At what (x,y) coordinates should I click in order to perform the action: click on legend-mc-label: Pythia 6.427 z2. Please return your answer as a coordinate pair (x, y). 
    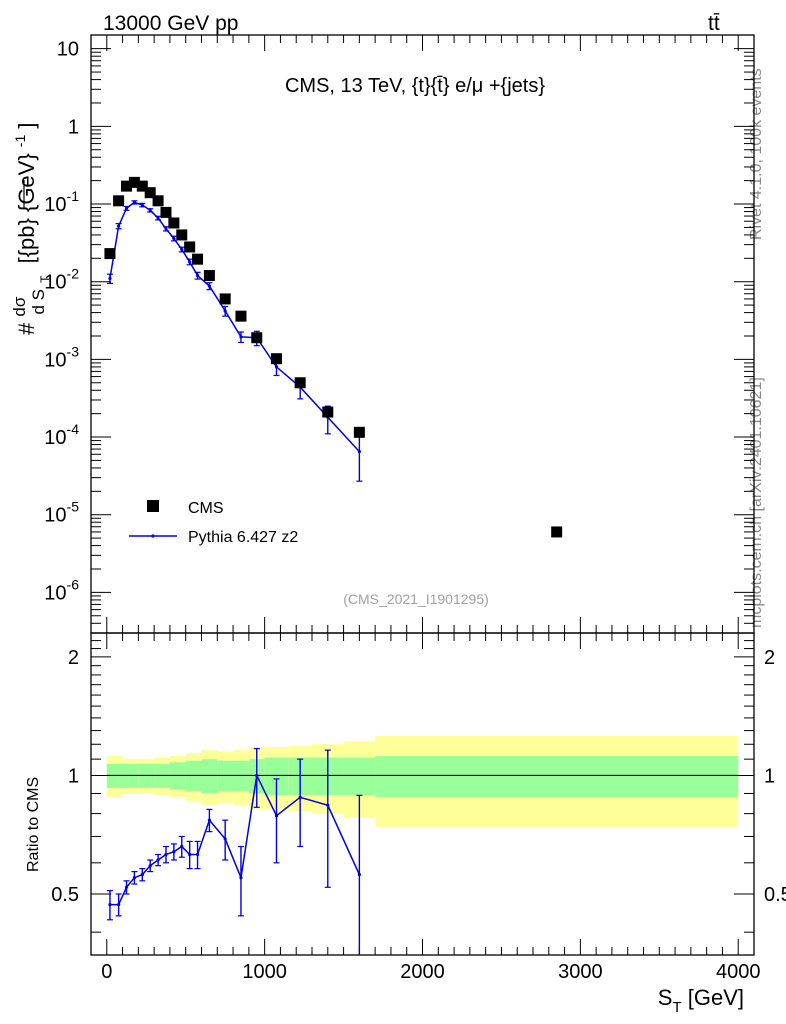
    Looking at the image, I should click on (243, 537).